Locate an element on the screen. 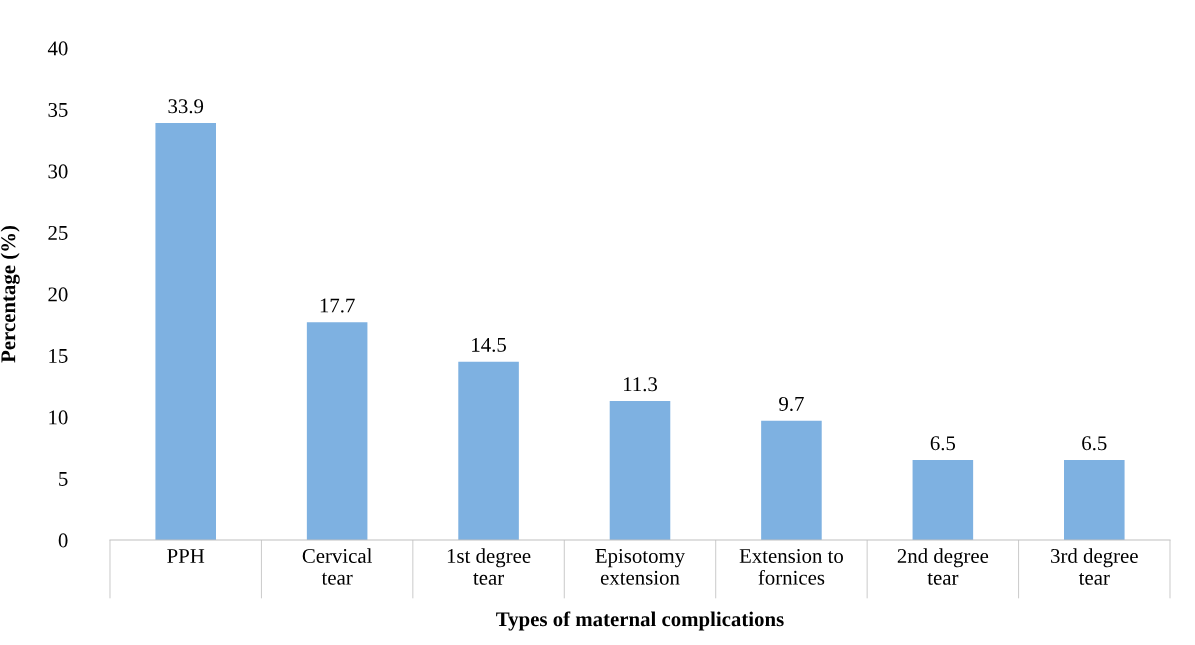 Image resolution: width=1195 pixels, height=645 pixels. y-tick-label: 20 is located at coordinates (58, 294).